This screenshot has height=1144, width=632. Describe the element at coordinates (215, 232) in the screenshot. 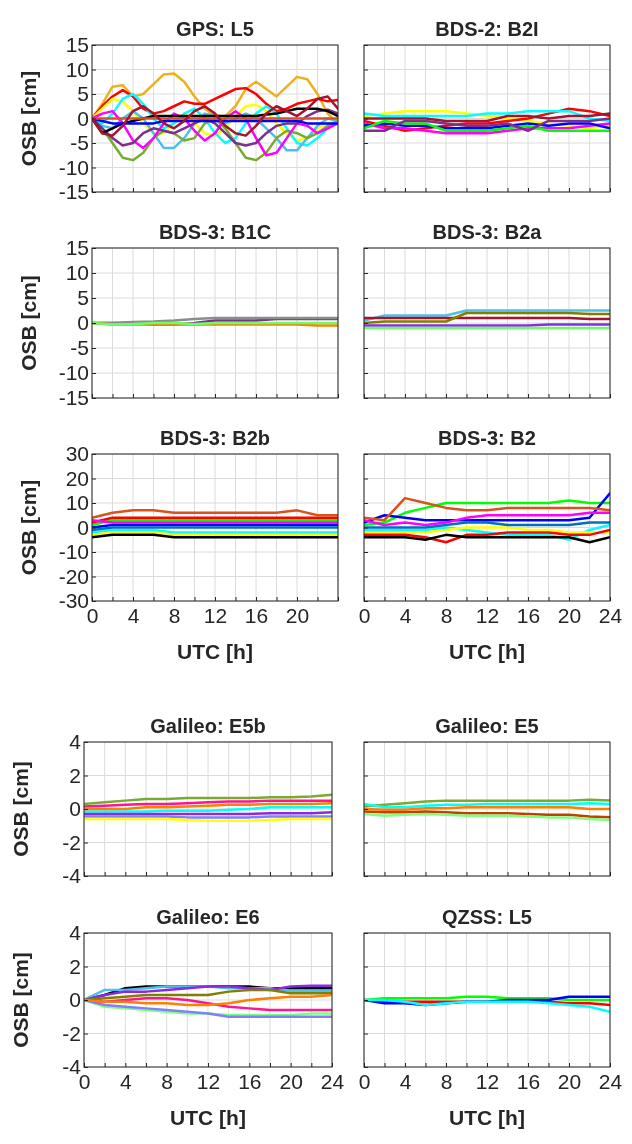

I see `chart-title: BDS-3: B1C` at that location.